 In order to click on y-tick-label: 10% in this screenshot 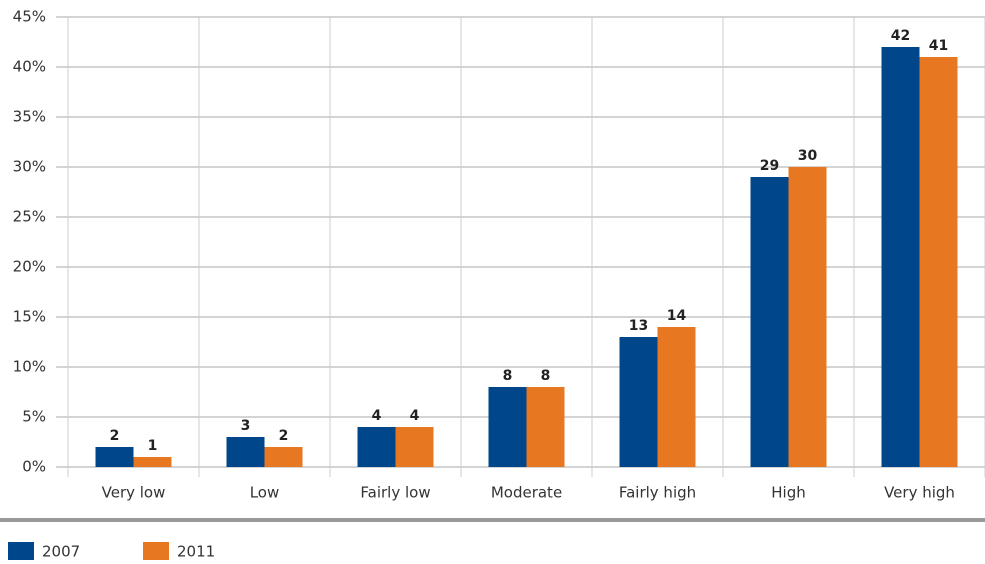, I will do `click(29, 367)`.